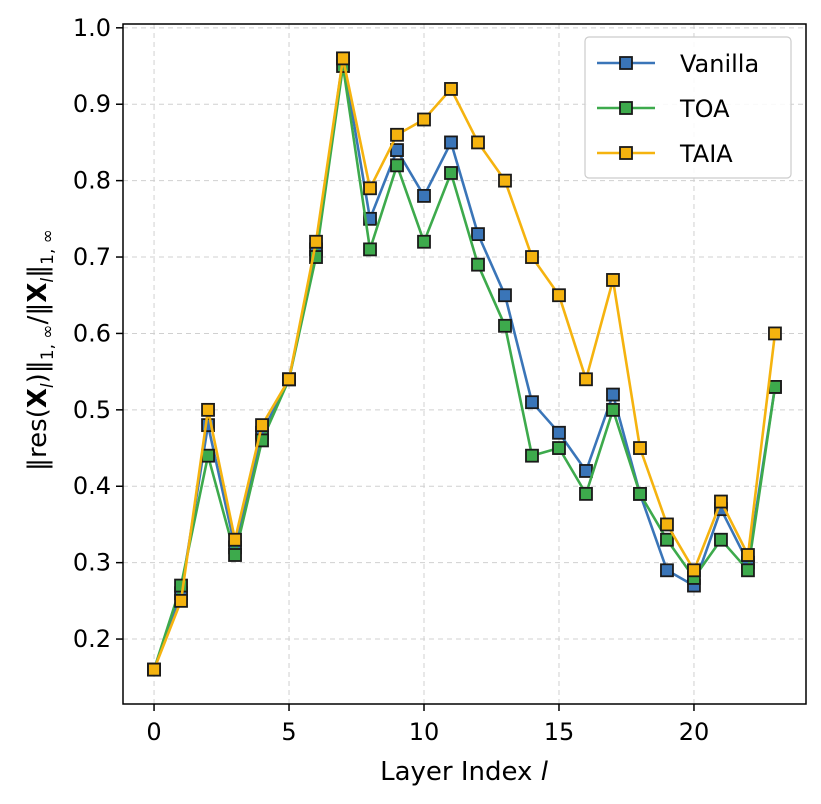 This screenshot has width=821, height=804. Describe the element at coordinates (92, 104) in the screenshot. I see `y-tick-label: 0.9` at that location.